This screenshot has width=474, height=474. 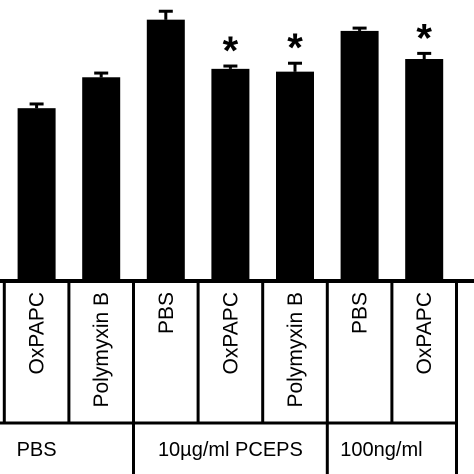 I want to click on significance-star-5: *, so click(x=295, y=48).